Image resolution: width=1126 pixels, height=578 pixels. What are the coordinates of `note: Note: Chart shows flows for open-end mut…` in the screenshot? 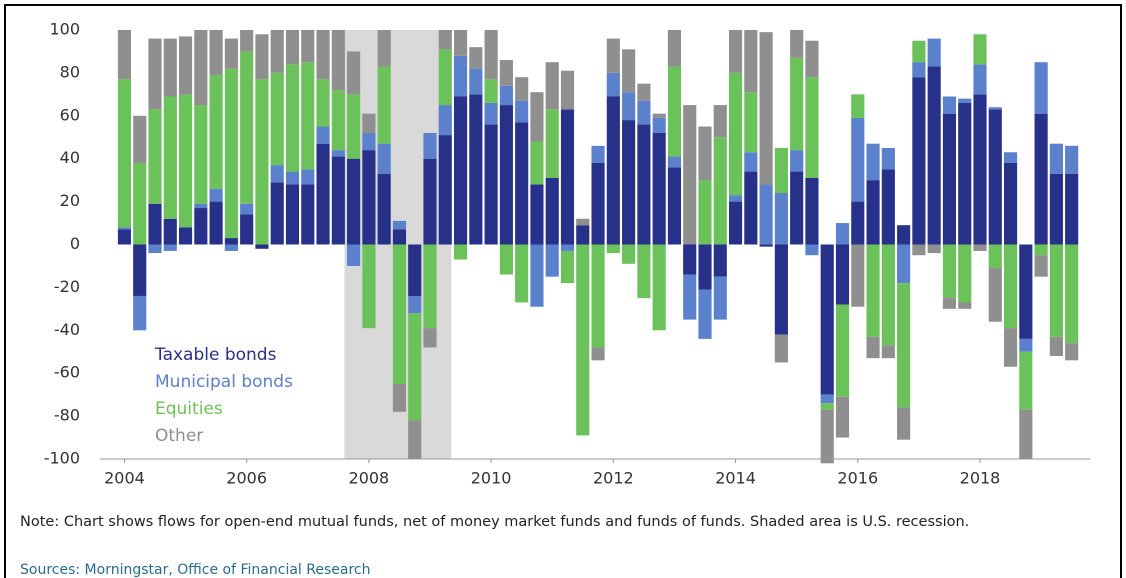 It's located at (495, 522).